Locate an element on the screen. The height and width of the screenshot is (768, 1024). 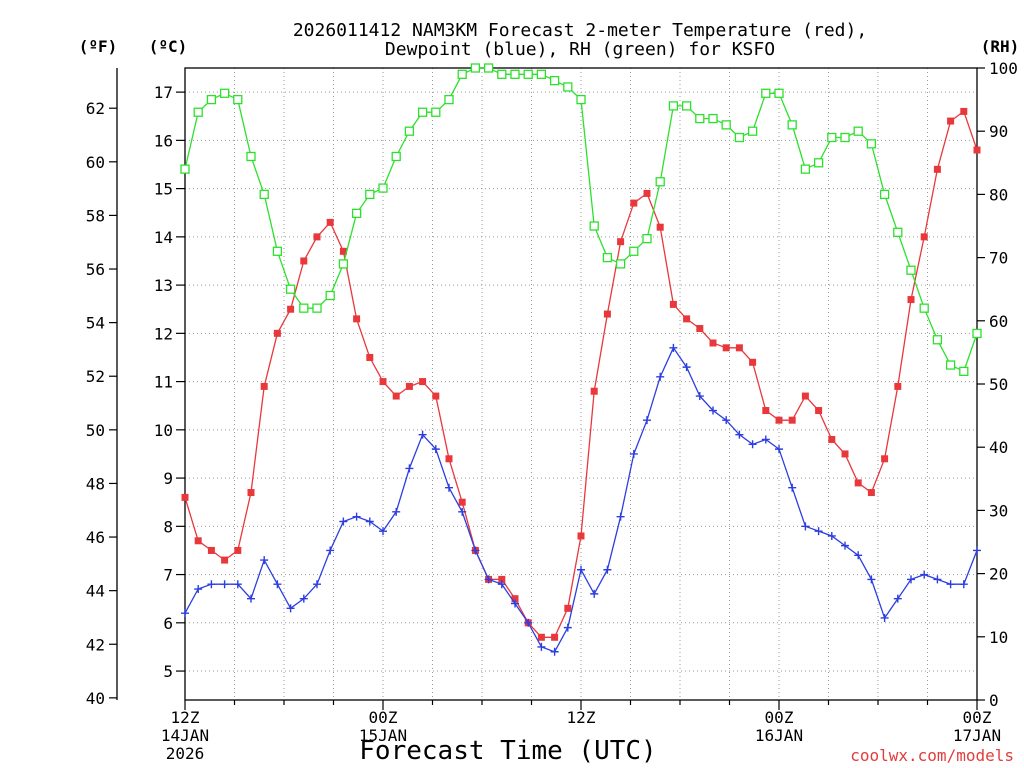
fahrenheit-axis-label: (ºF) is located at coordinates (98, 46).